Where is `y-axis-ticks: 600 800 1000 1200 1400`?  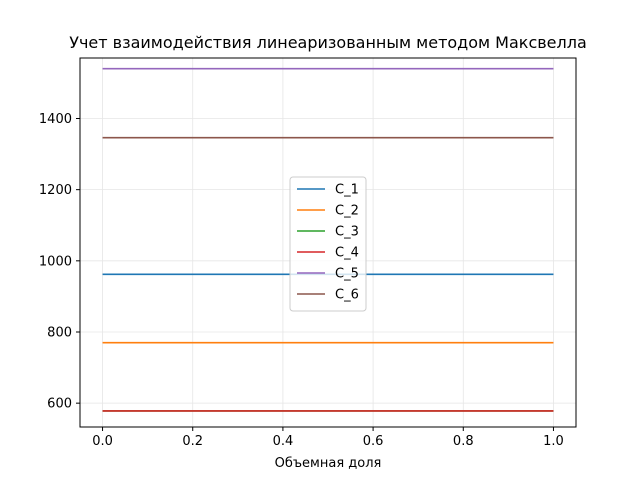
y-axis-ticks: 600 800 1000 1200 1400 is located at coordinates (59, 262).